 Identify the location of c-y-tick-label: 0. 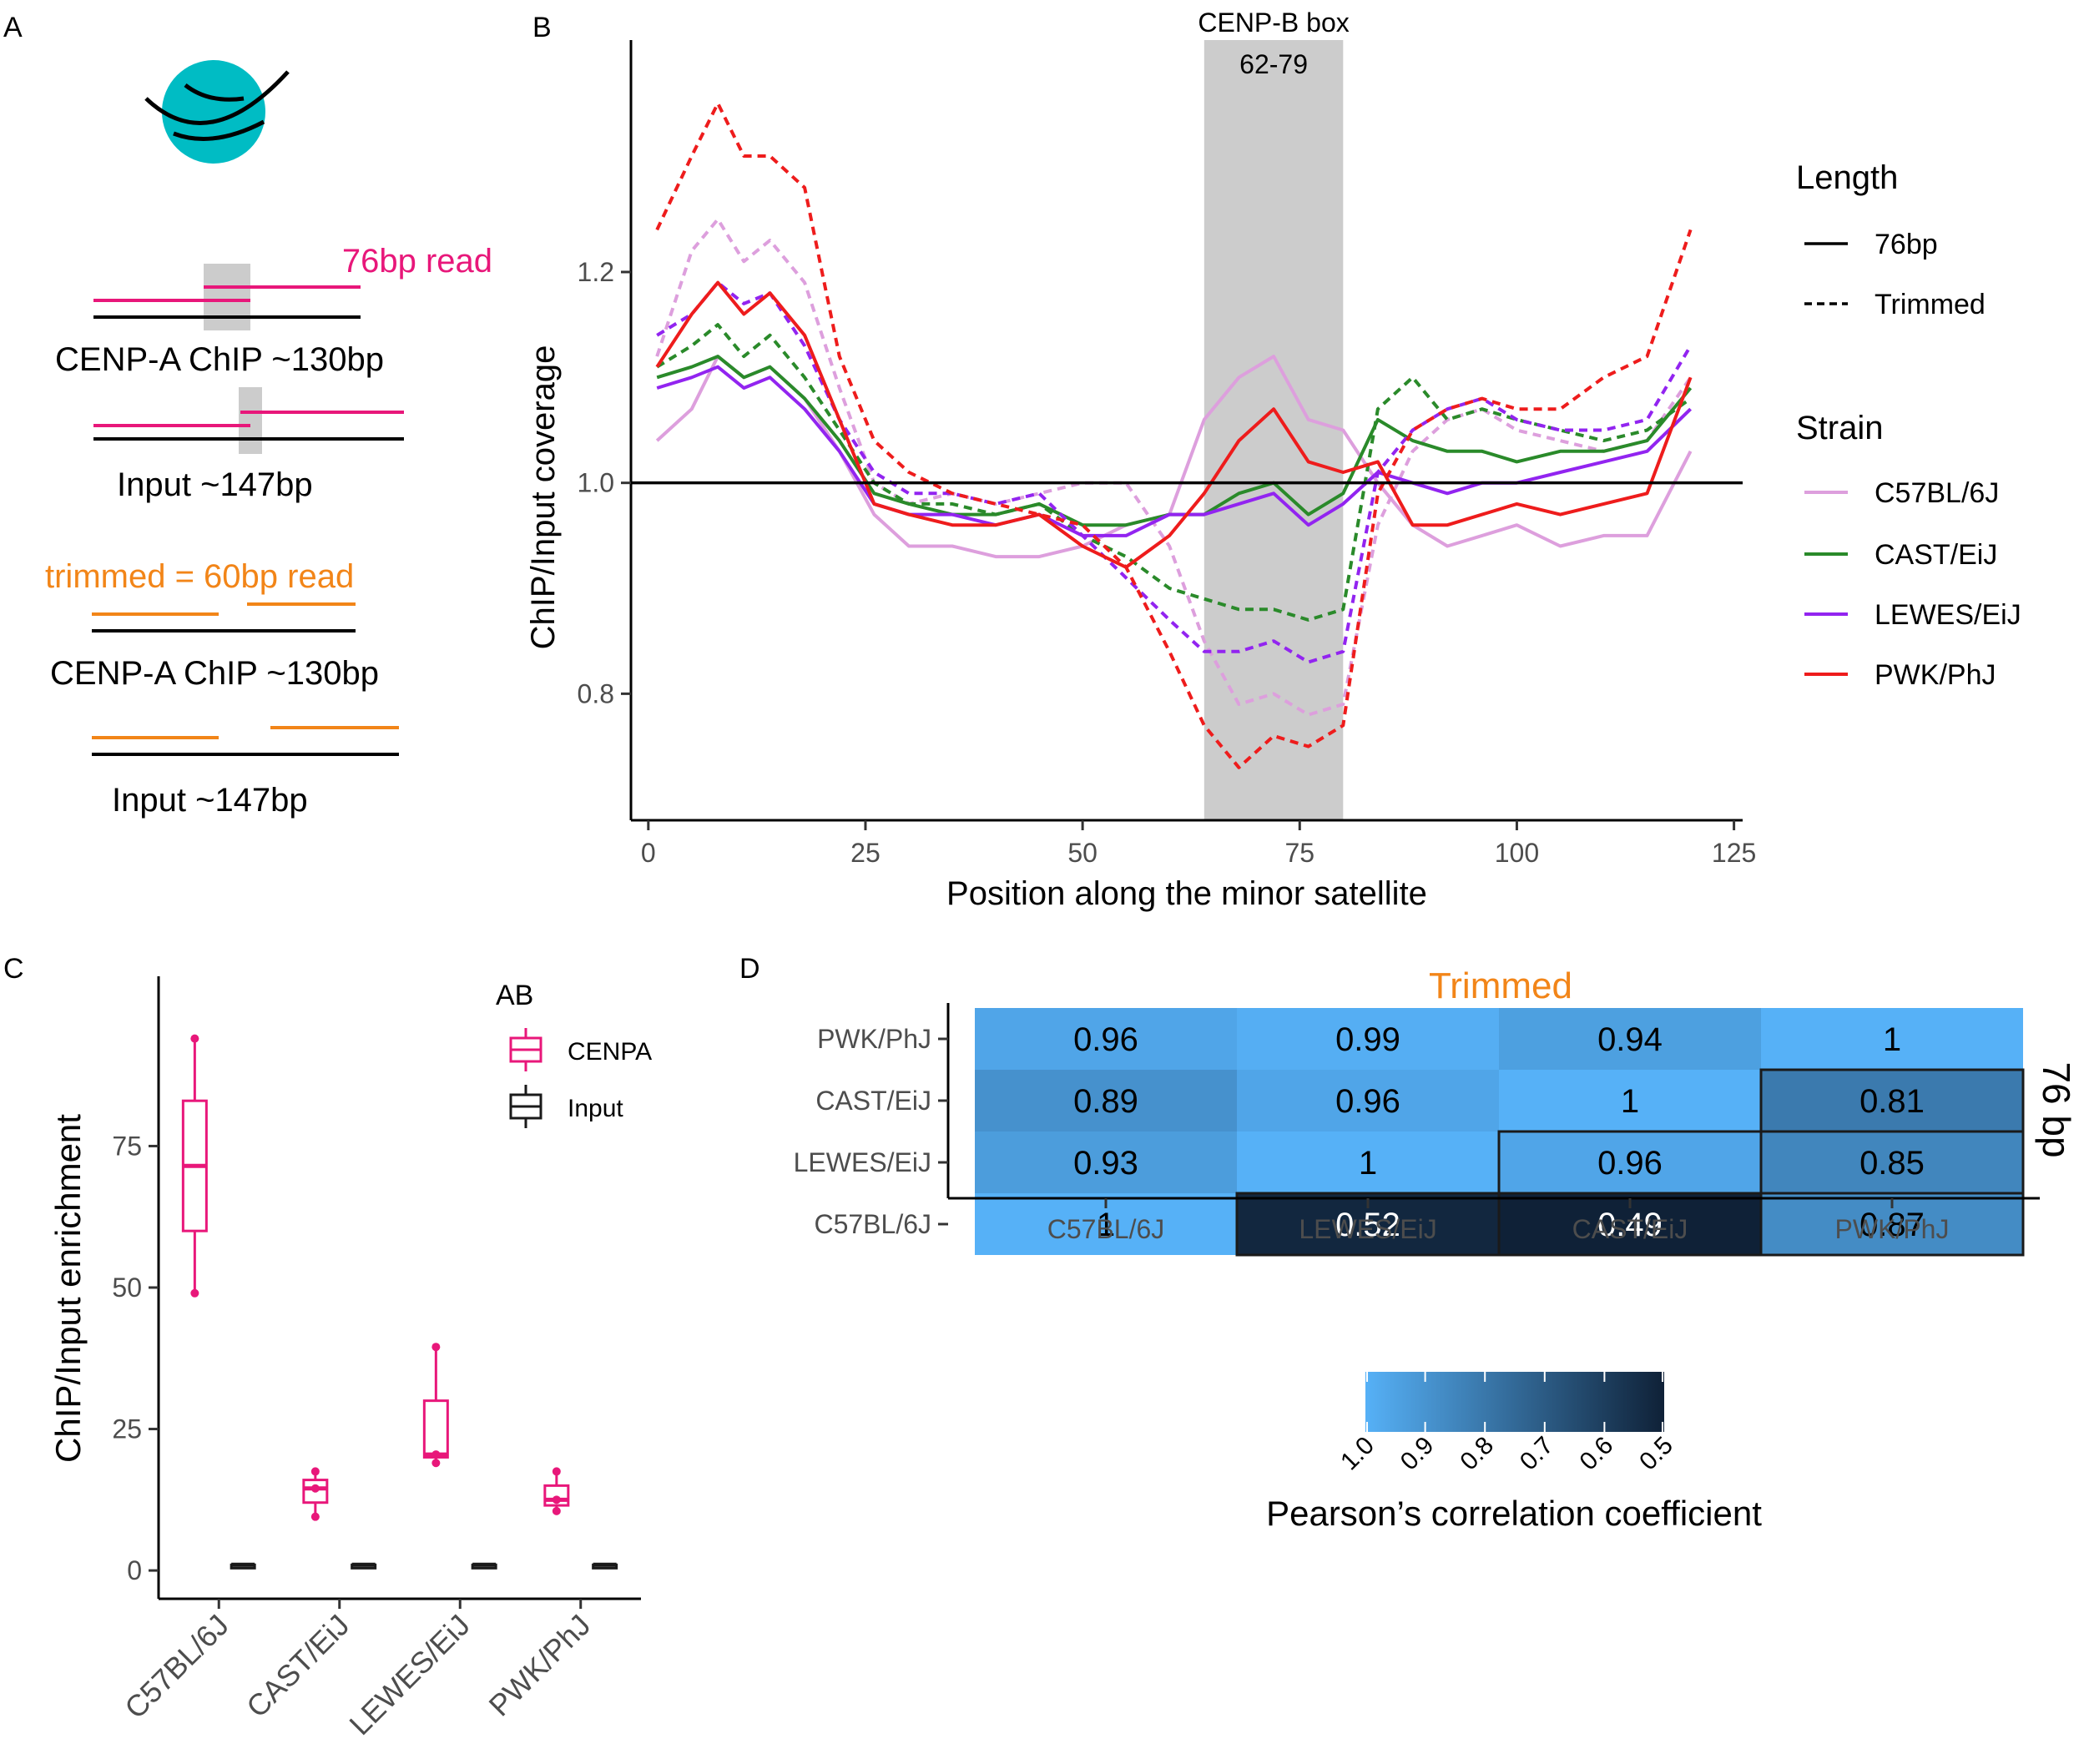
(134, 1570).